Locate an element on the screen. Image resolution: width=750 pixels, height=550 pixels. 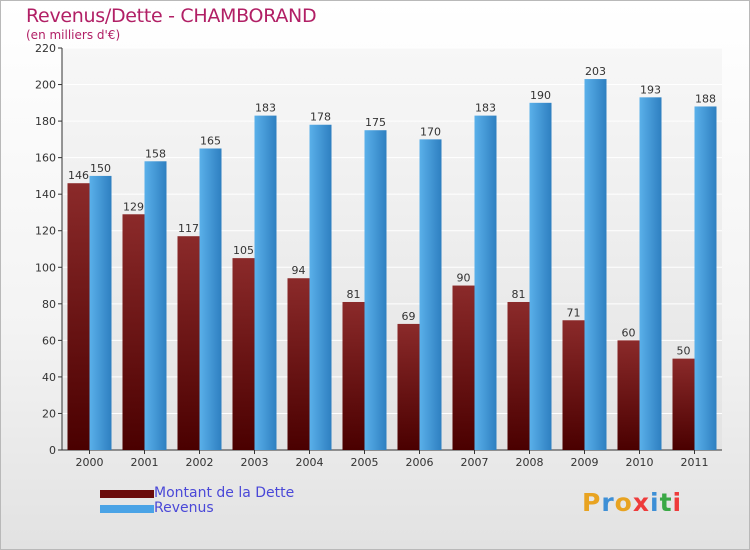
proxiti-logo: Proxiti is located at coordinates (632, 502).